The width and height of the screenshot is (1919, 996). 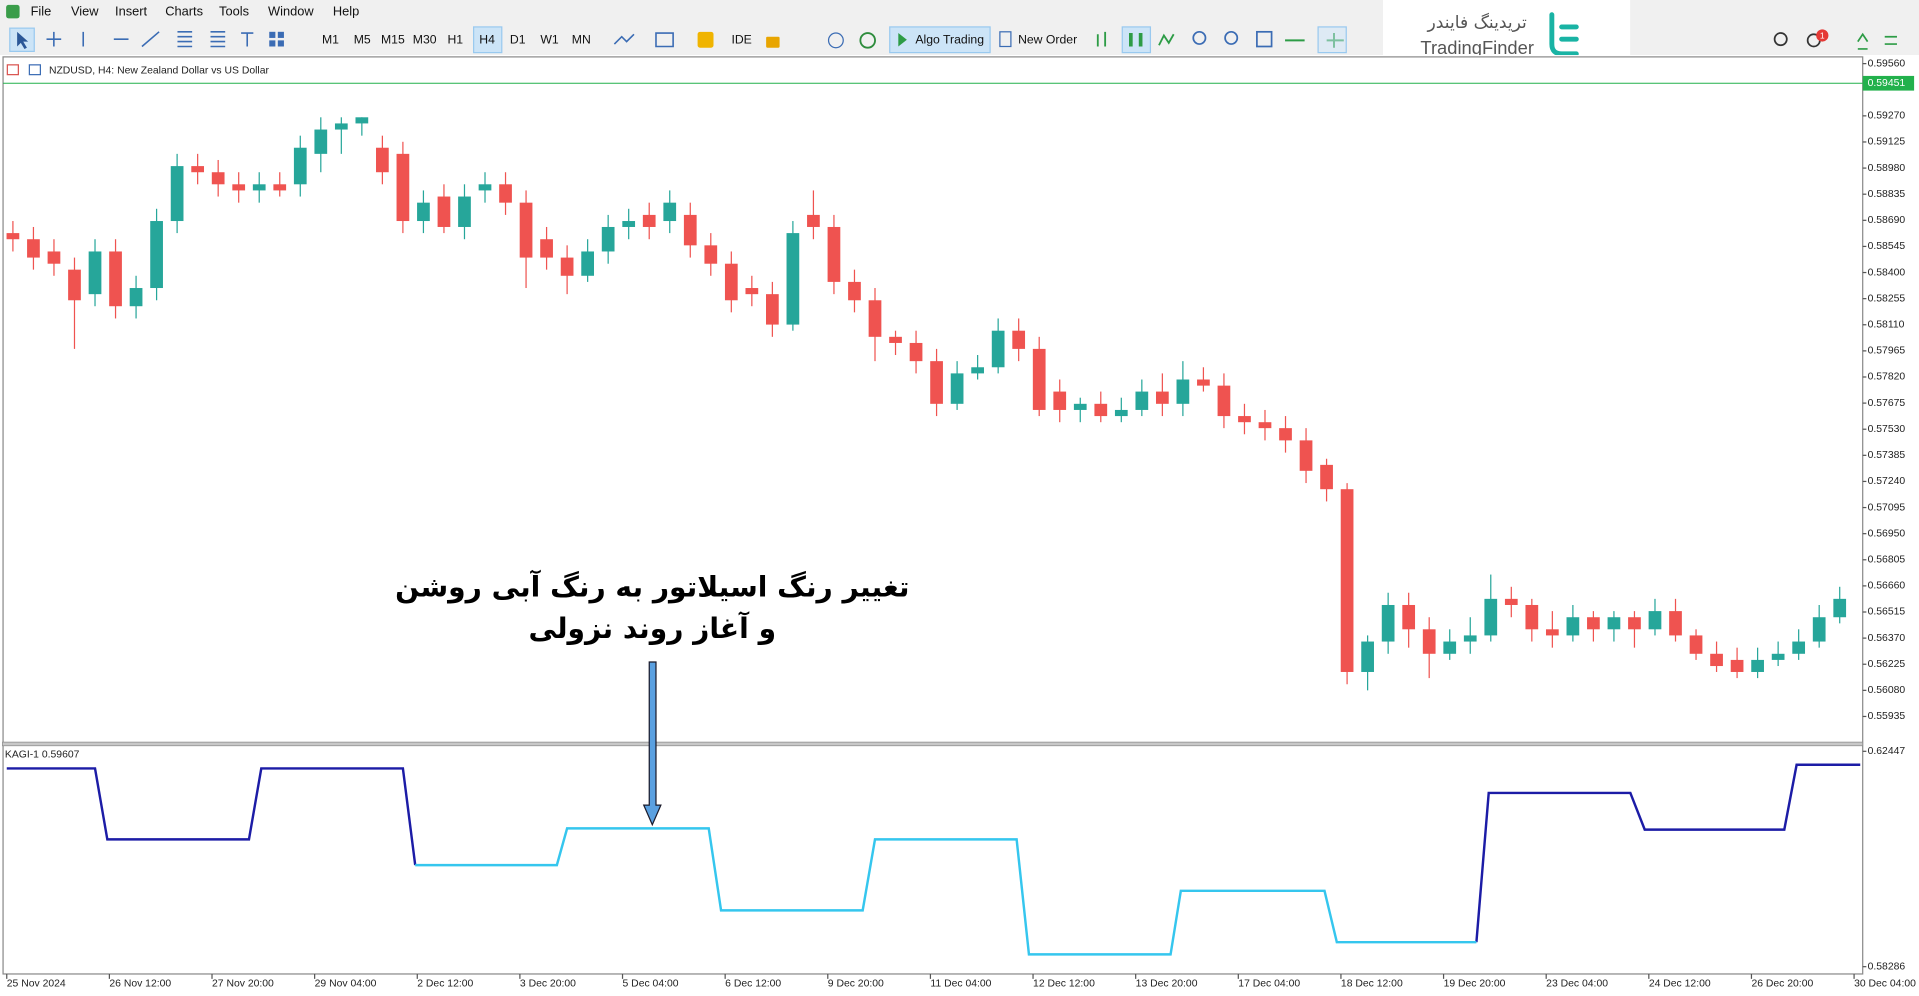 What do you see at coordinates (705, 39) in the screenshot?
I see `market-icon` at bounding box center [705, 39].